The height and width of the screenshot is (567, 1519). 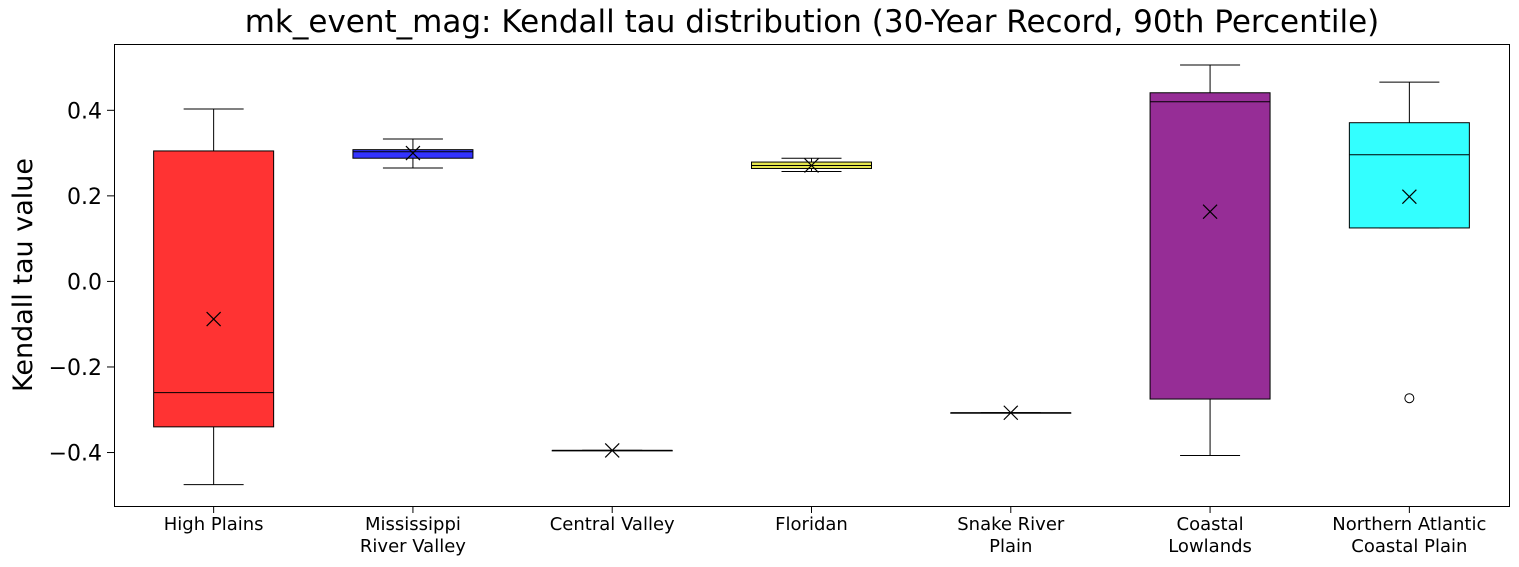 What do you see at coordinates (214, 524) in the screenshot?
I see `x-tick-label: High Plains` at bounding box center [214, 524].